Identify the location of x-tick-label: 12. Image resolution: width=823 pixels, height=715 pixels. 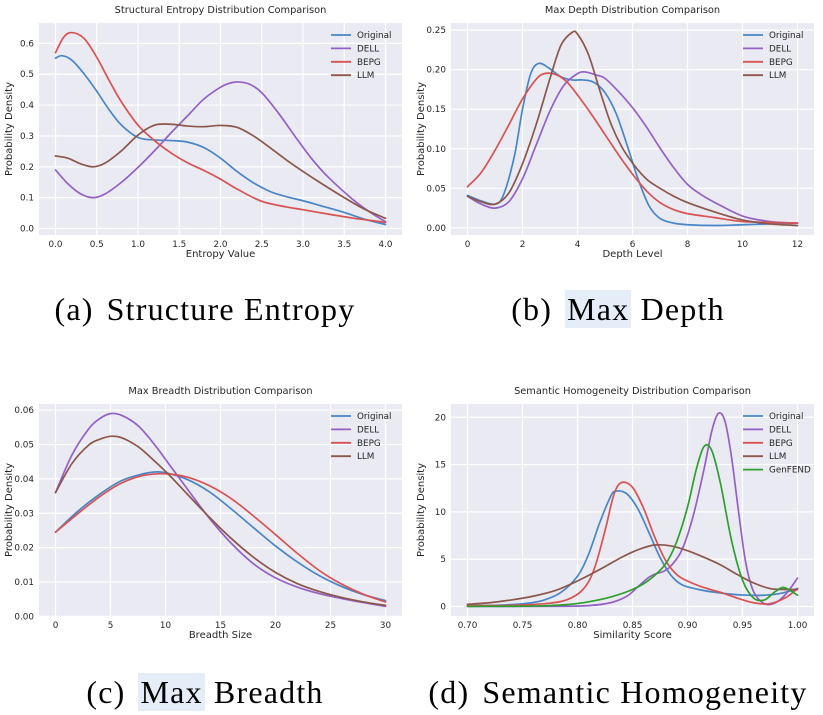
(797, 245).